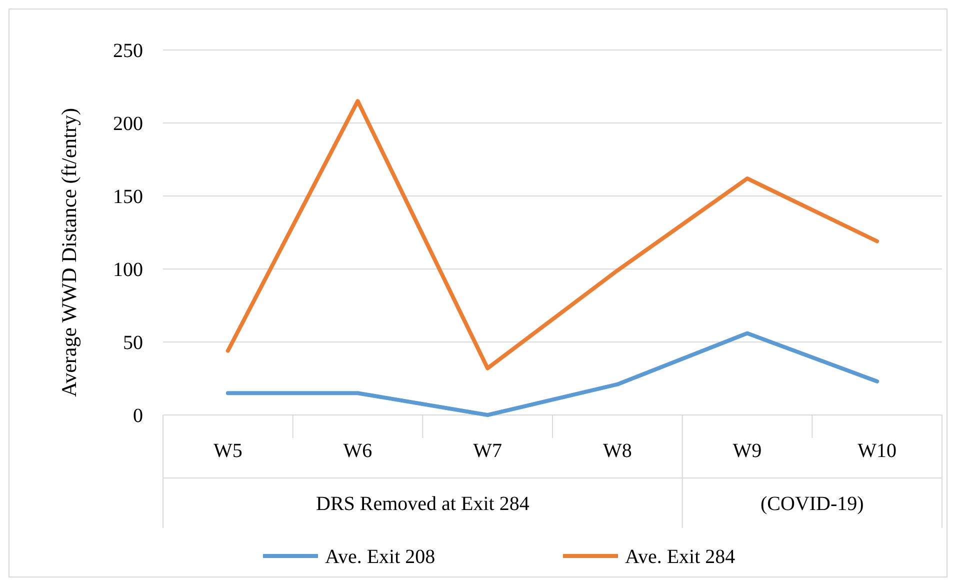 The image size is (956, 583). What do you see at coordinates (553, 374) in the screenshot?
I see `line-series` at bounding box center [553, 374].